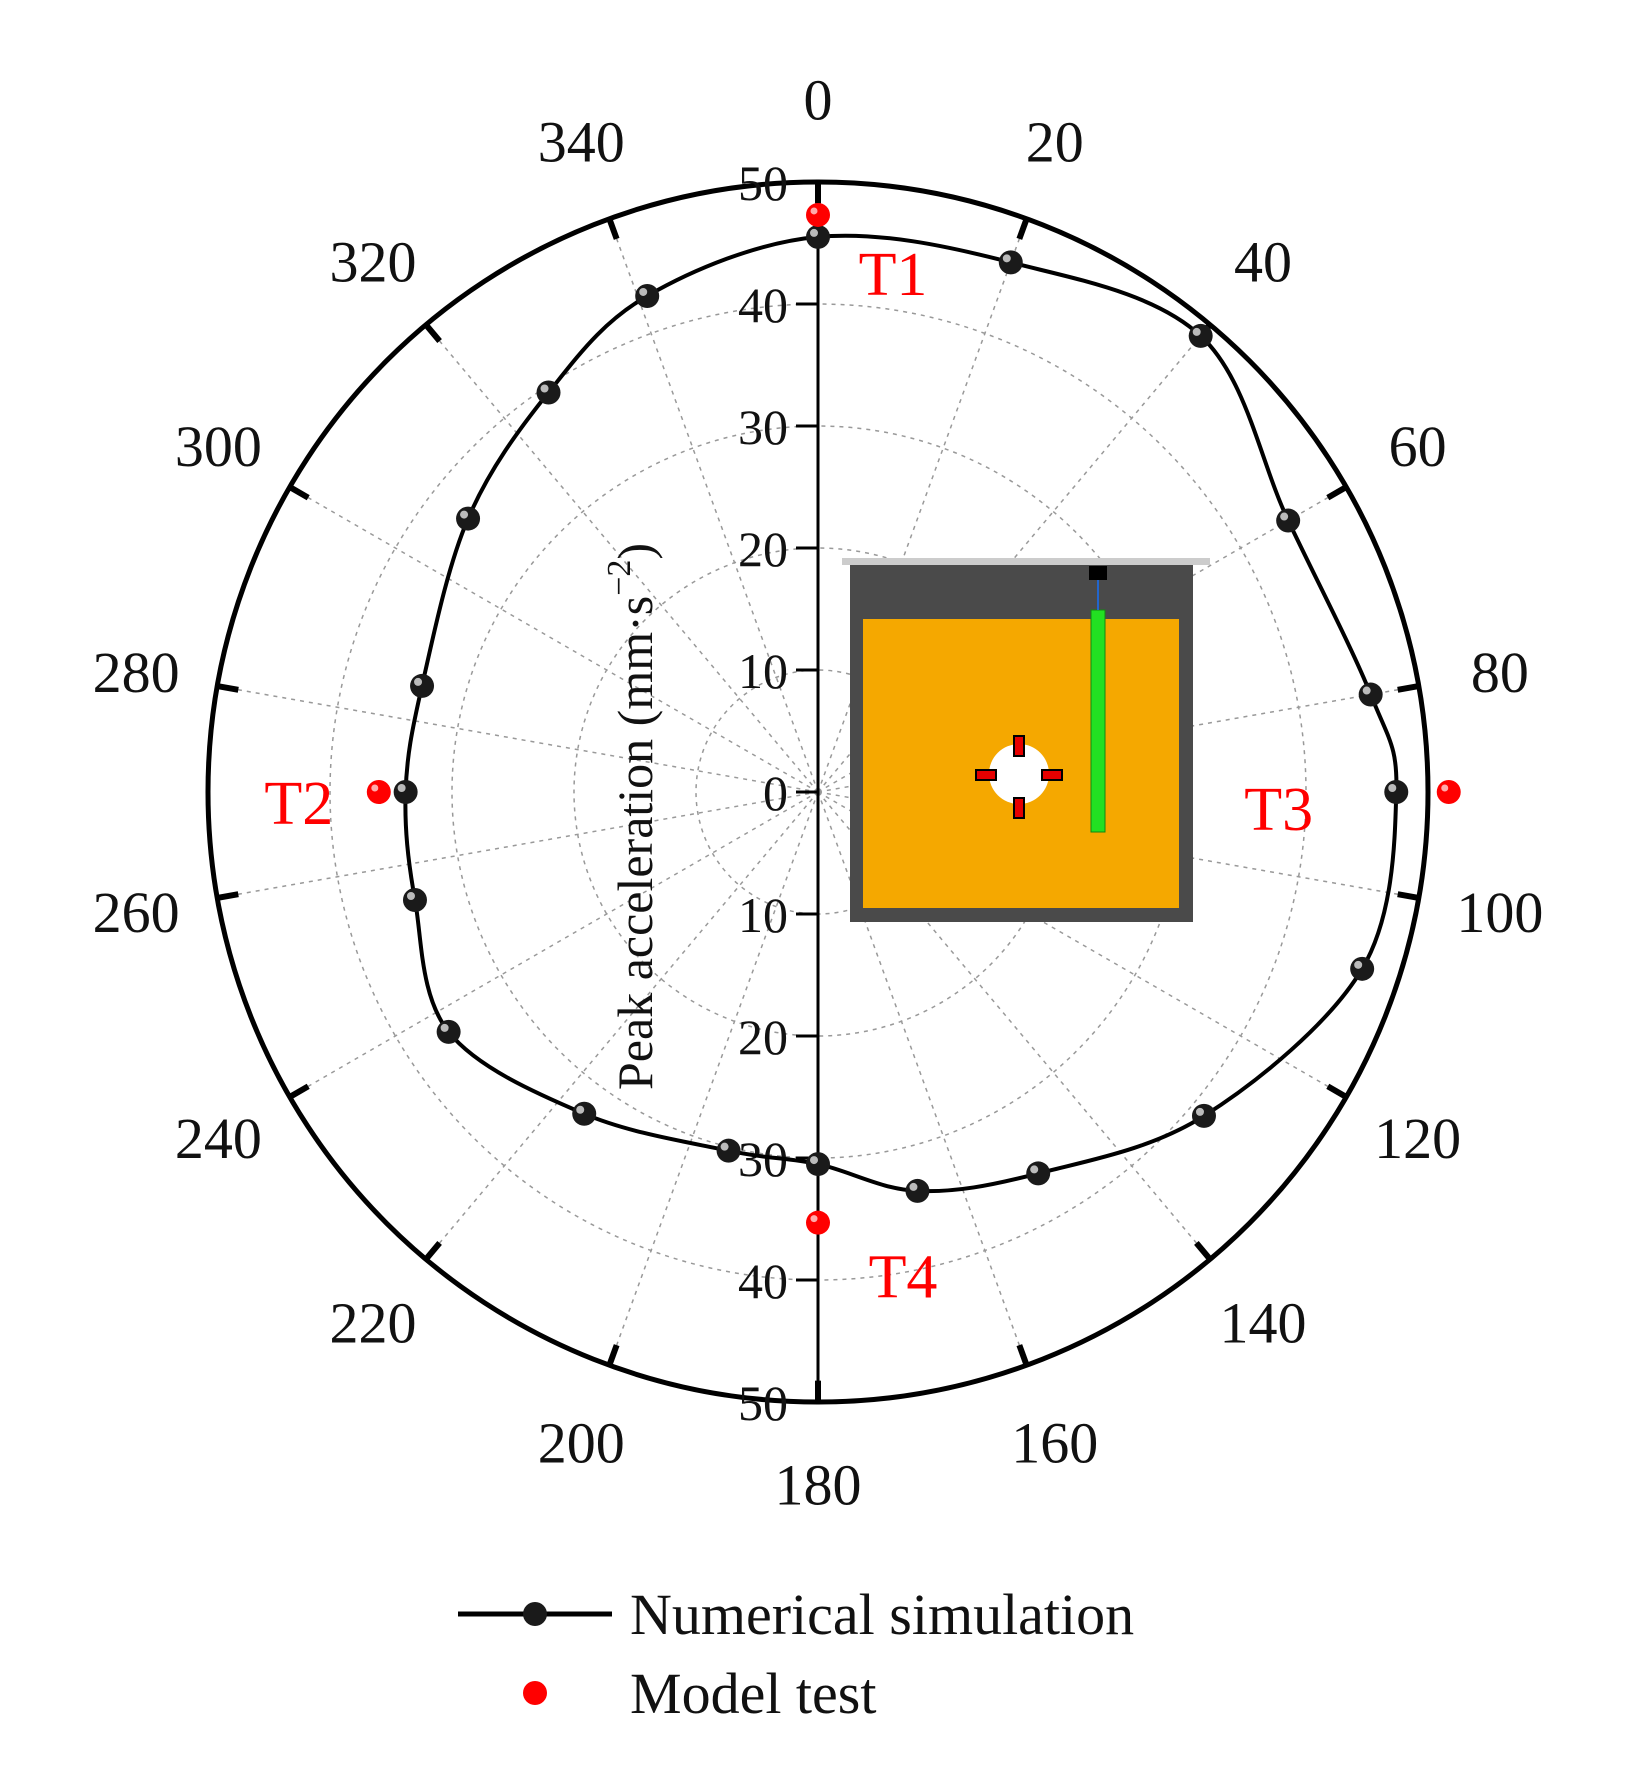 Image resolution: width=1652 pixels, height=1770 pixels. I want to click on angular-tick-label-60: 60, so click(1418, 446).